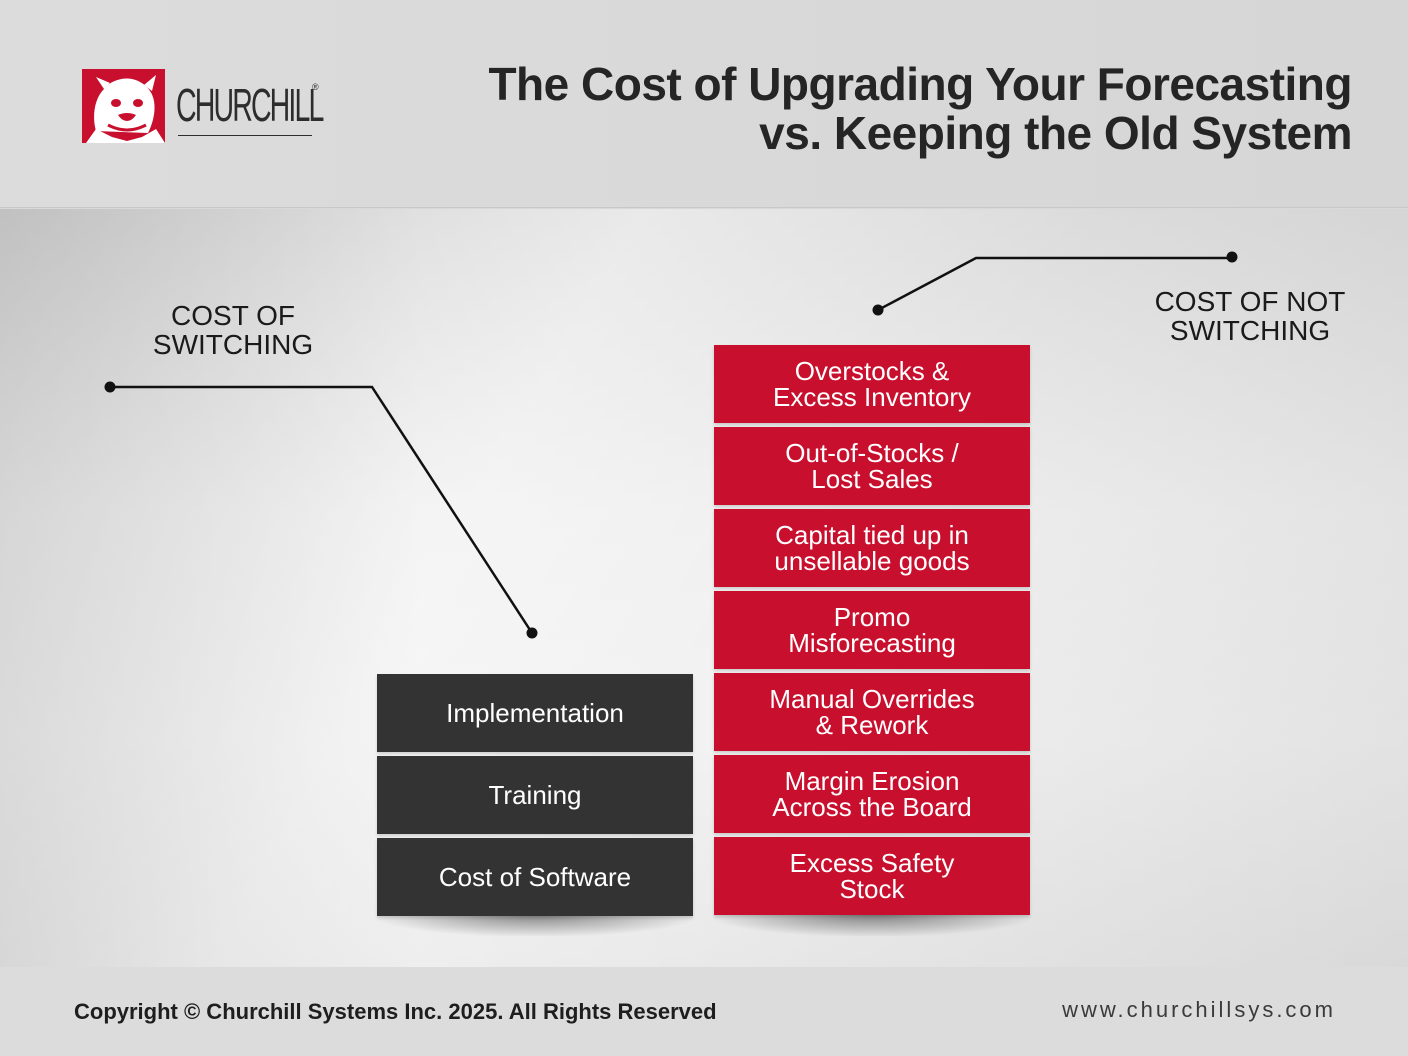  I want to click on block-label: Margin Erosion Across the Board, so click(872, 794).